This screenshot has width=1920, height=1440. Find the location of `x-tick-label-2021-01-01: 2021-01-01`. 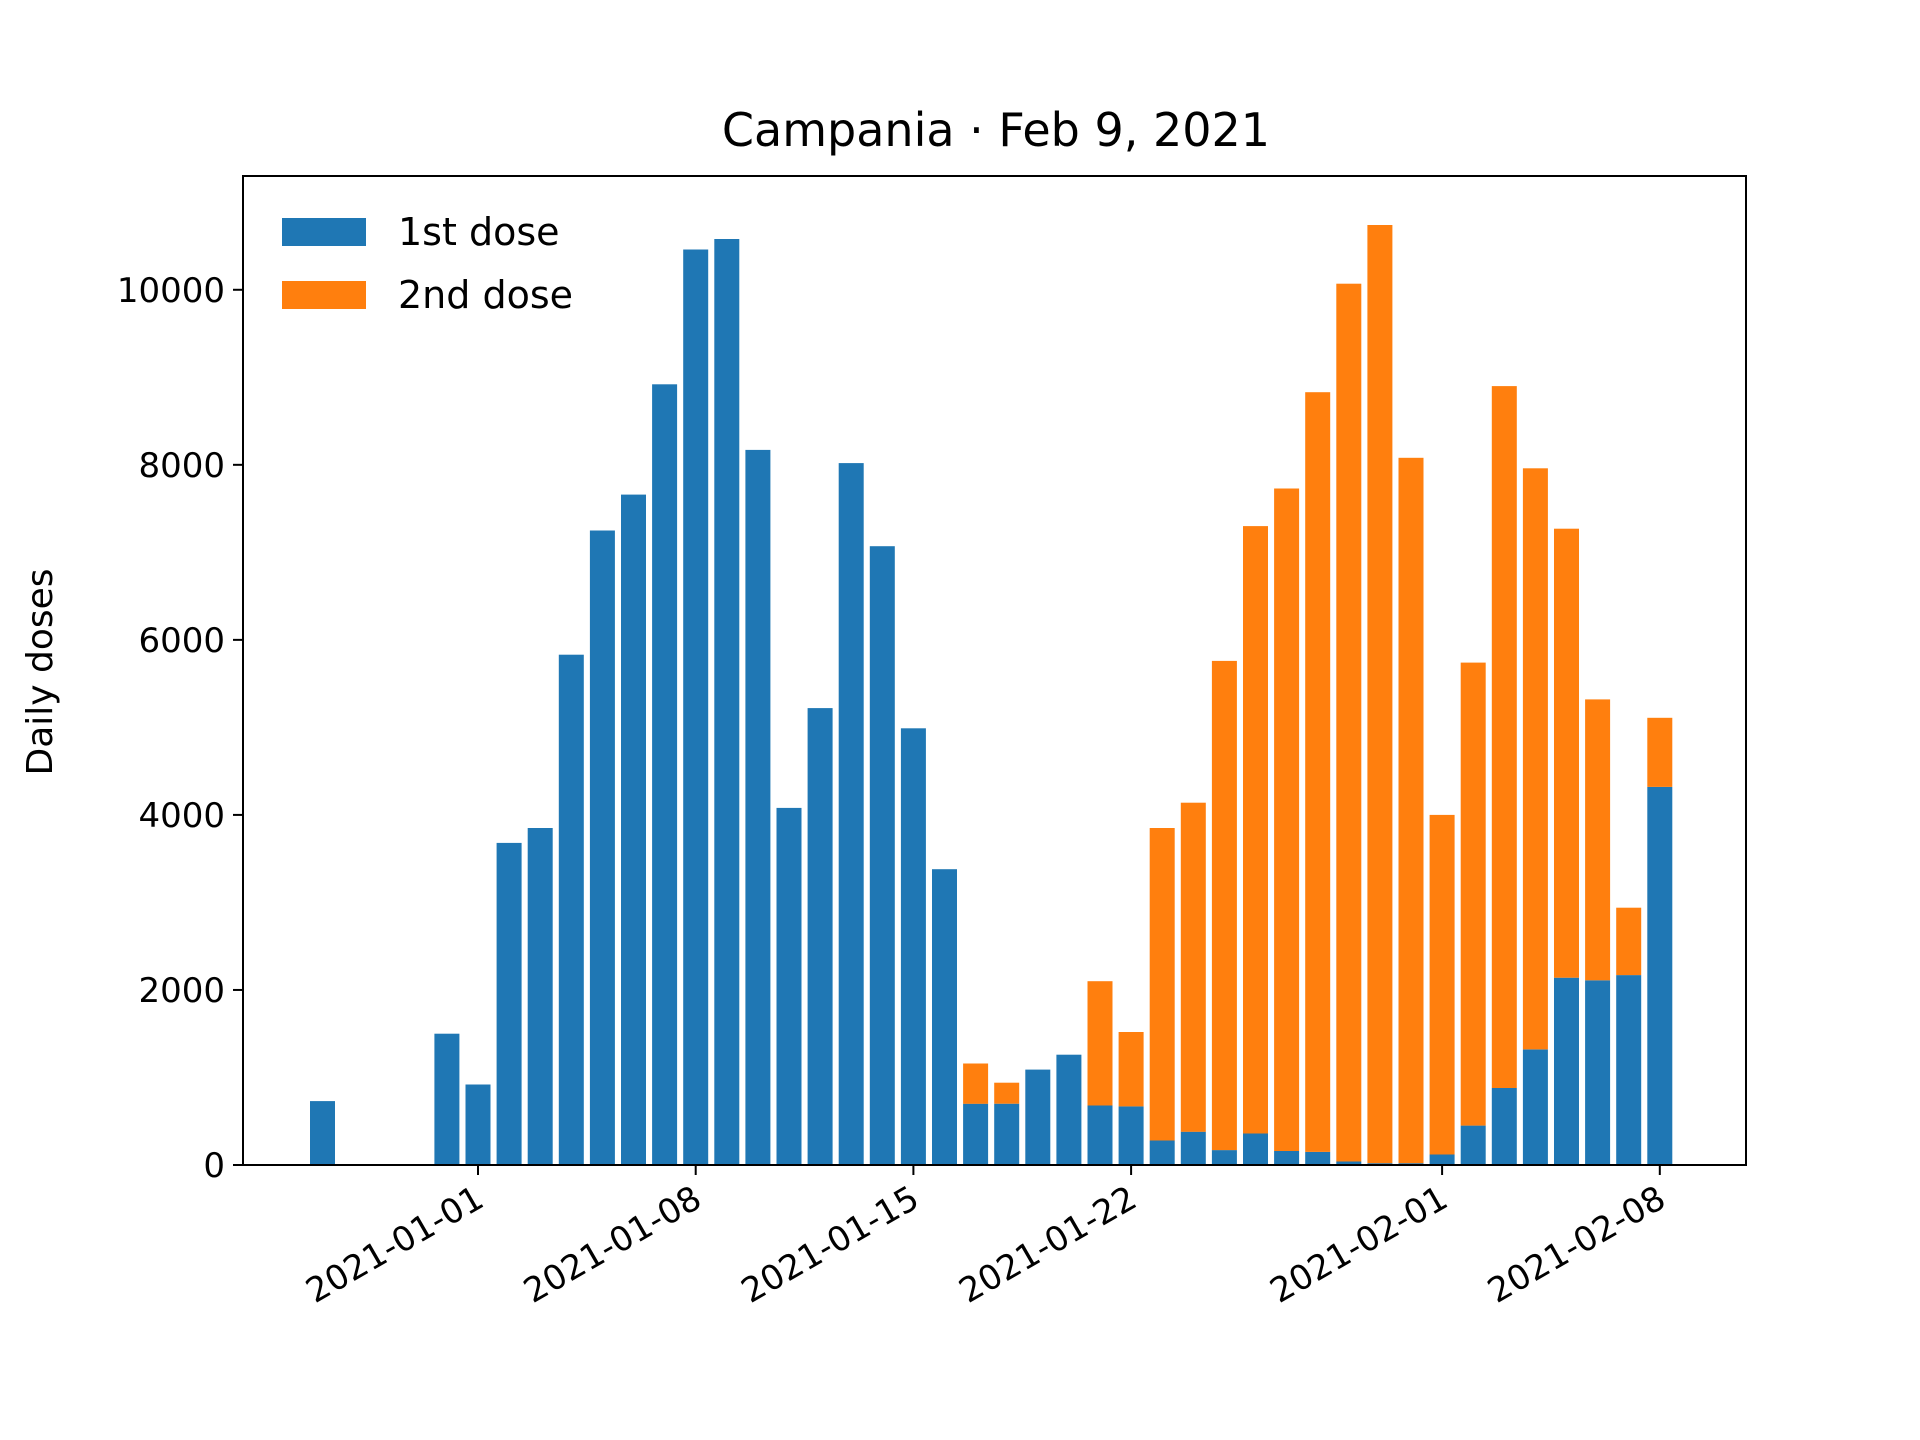

x-tick-label-2021-01-01: 2021-01-01 is located at coordinates (394, 1244).